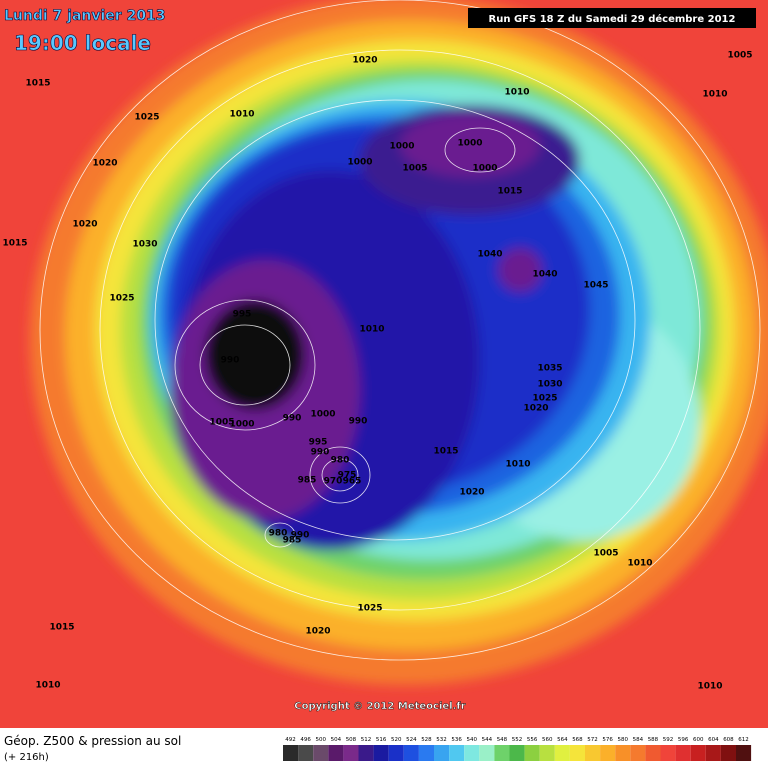 This screenshot has width=768, height=768. What do you see at coordinates (92, 741) in the screenshot?
I see `legend-title: Géop. Z500 & pression au sol` at bounding box center [92, 741].